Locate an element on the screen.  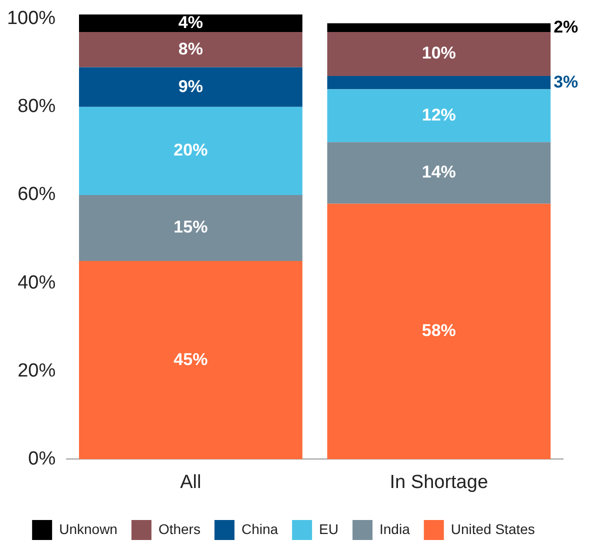
y-tick-label: 80% is located at coordinates (37, 107).